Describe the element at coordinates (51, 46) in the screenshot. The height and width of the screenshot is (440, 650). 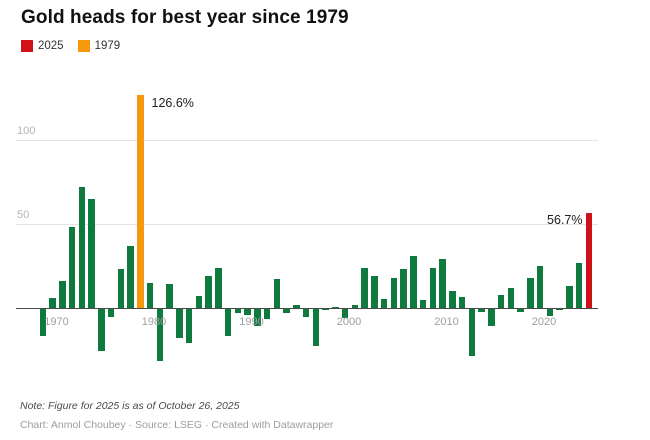
I see `legend-label-2025: 2025` at that location.